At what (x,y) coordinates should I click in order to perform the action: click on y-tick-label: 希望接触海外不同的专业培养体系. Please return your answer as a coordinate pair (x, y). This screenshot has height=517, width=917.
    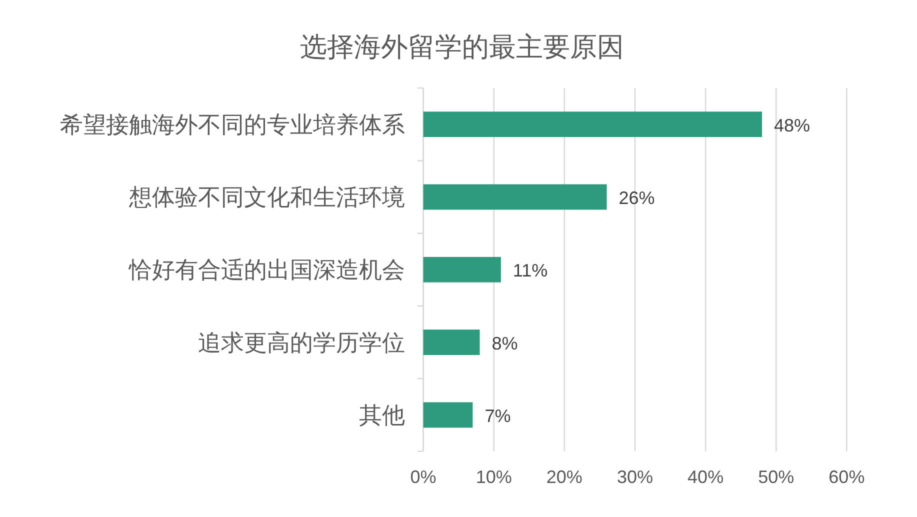
    Looking at the image, I should click on (232, 124).